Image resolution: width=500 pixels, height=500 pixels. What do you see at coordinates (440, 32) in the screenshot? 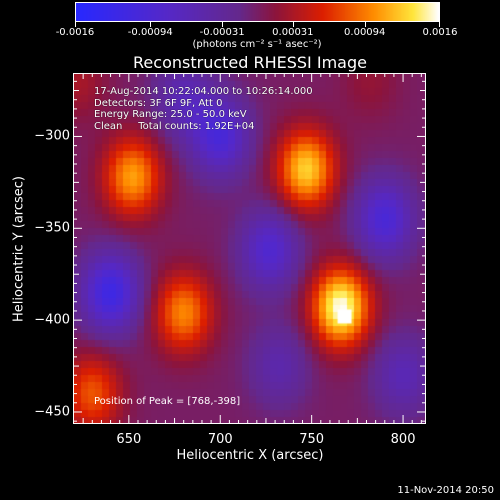
I see `colorbar-tick-label: 0.0016` at bounding box center [440, 32].